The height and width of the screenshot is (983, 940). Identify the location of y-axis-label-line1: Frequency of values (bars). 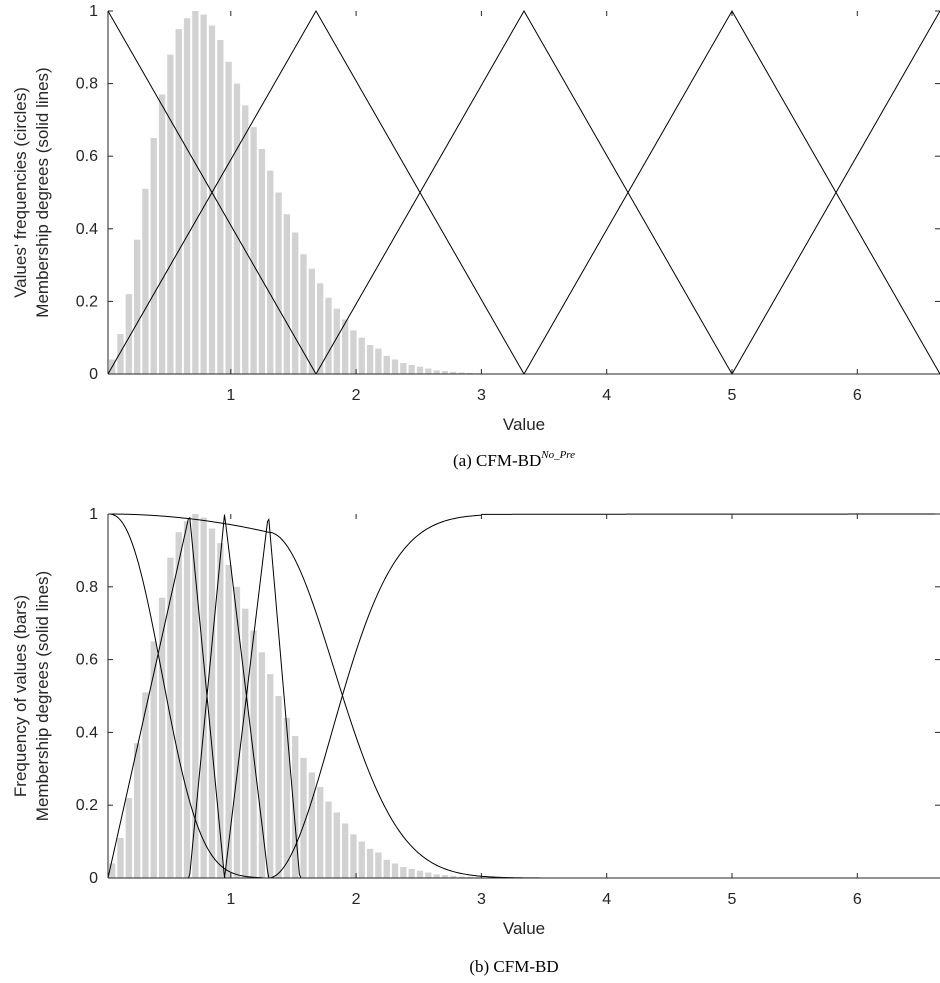
(20, 696).